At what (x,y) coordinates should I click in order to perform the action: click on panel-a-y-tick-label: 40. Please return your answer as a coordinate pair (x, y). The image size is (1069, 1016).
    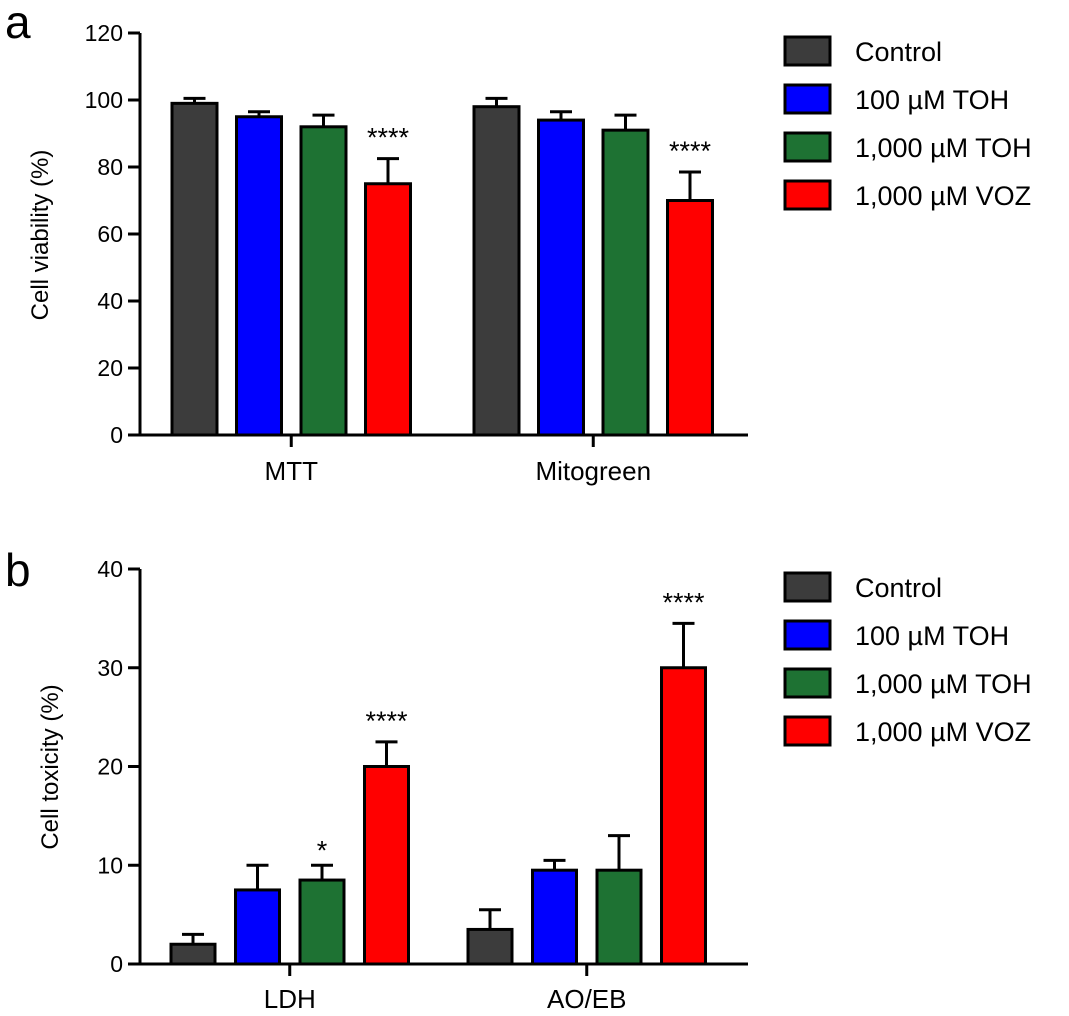
    Looking at the image, I should click on (110, 301).